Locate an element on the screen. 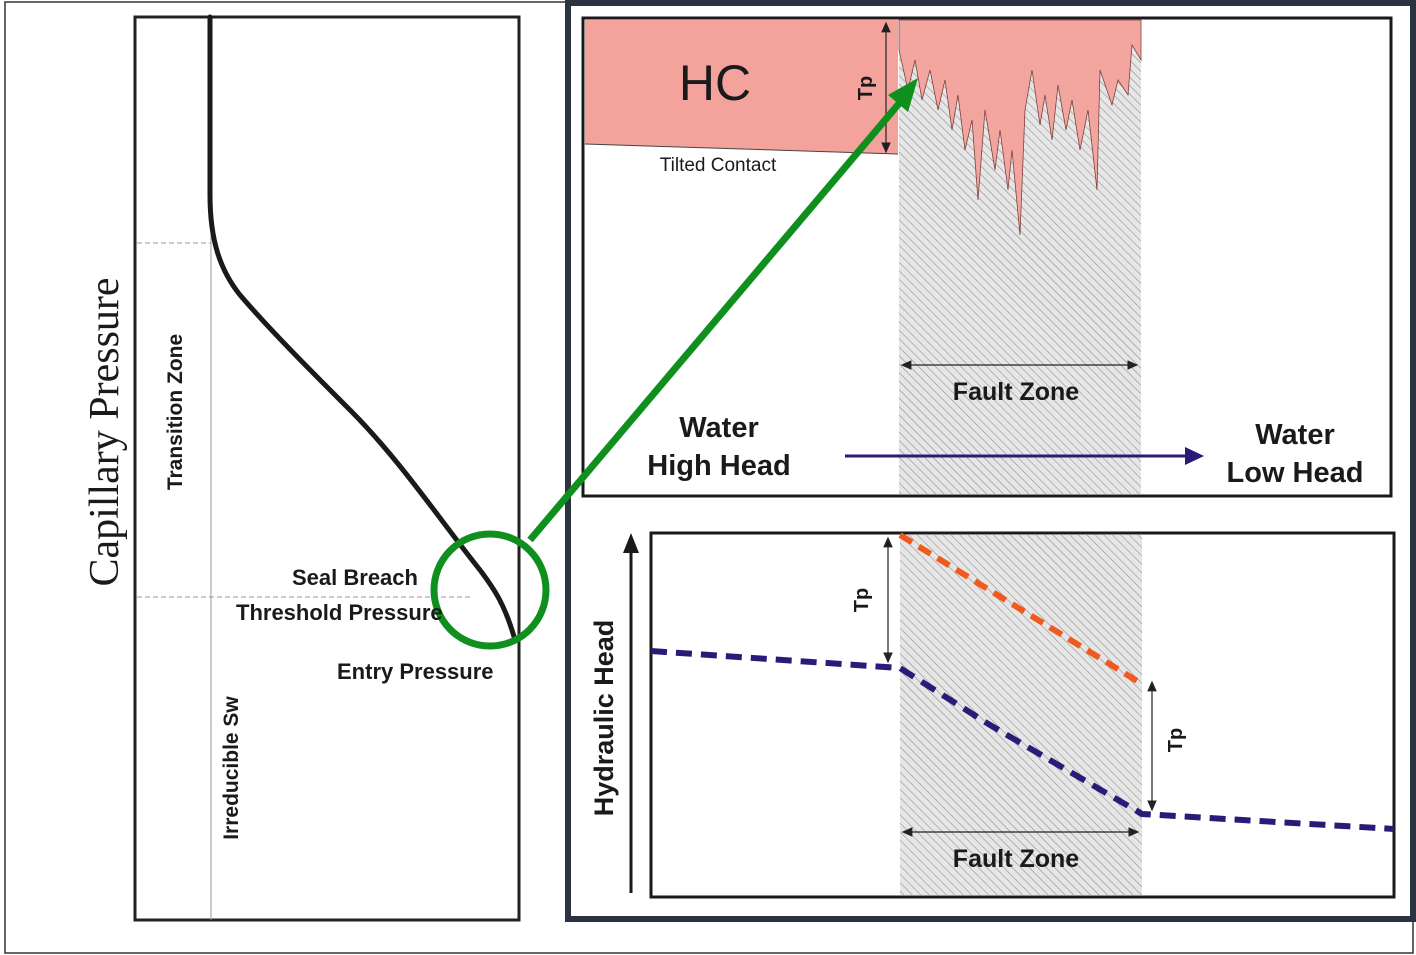 The height and width of the screenshot is (955, 1416). tilted-contact-line is located at coordinates (741, 149).